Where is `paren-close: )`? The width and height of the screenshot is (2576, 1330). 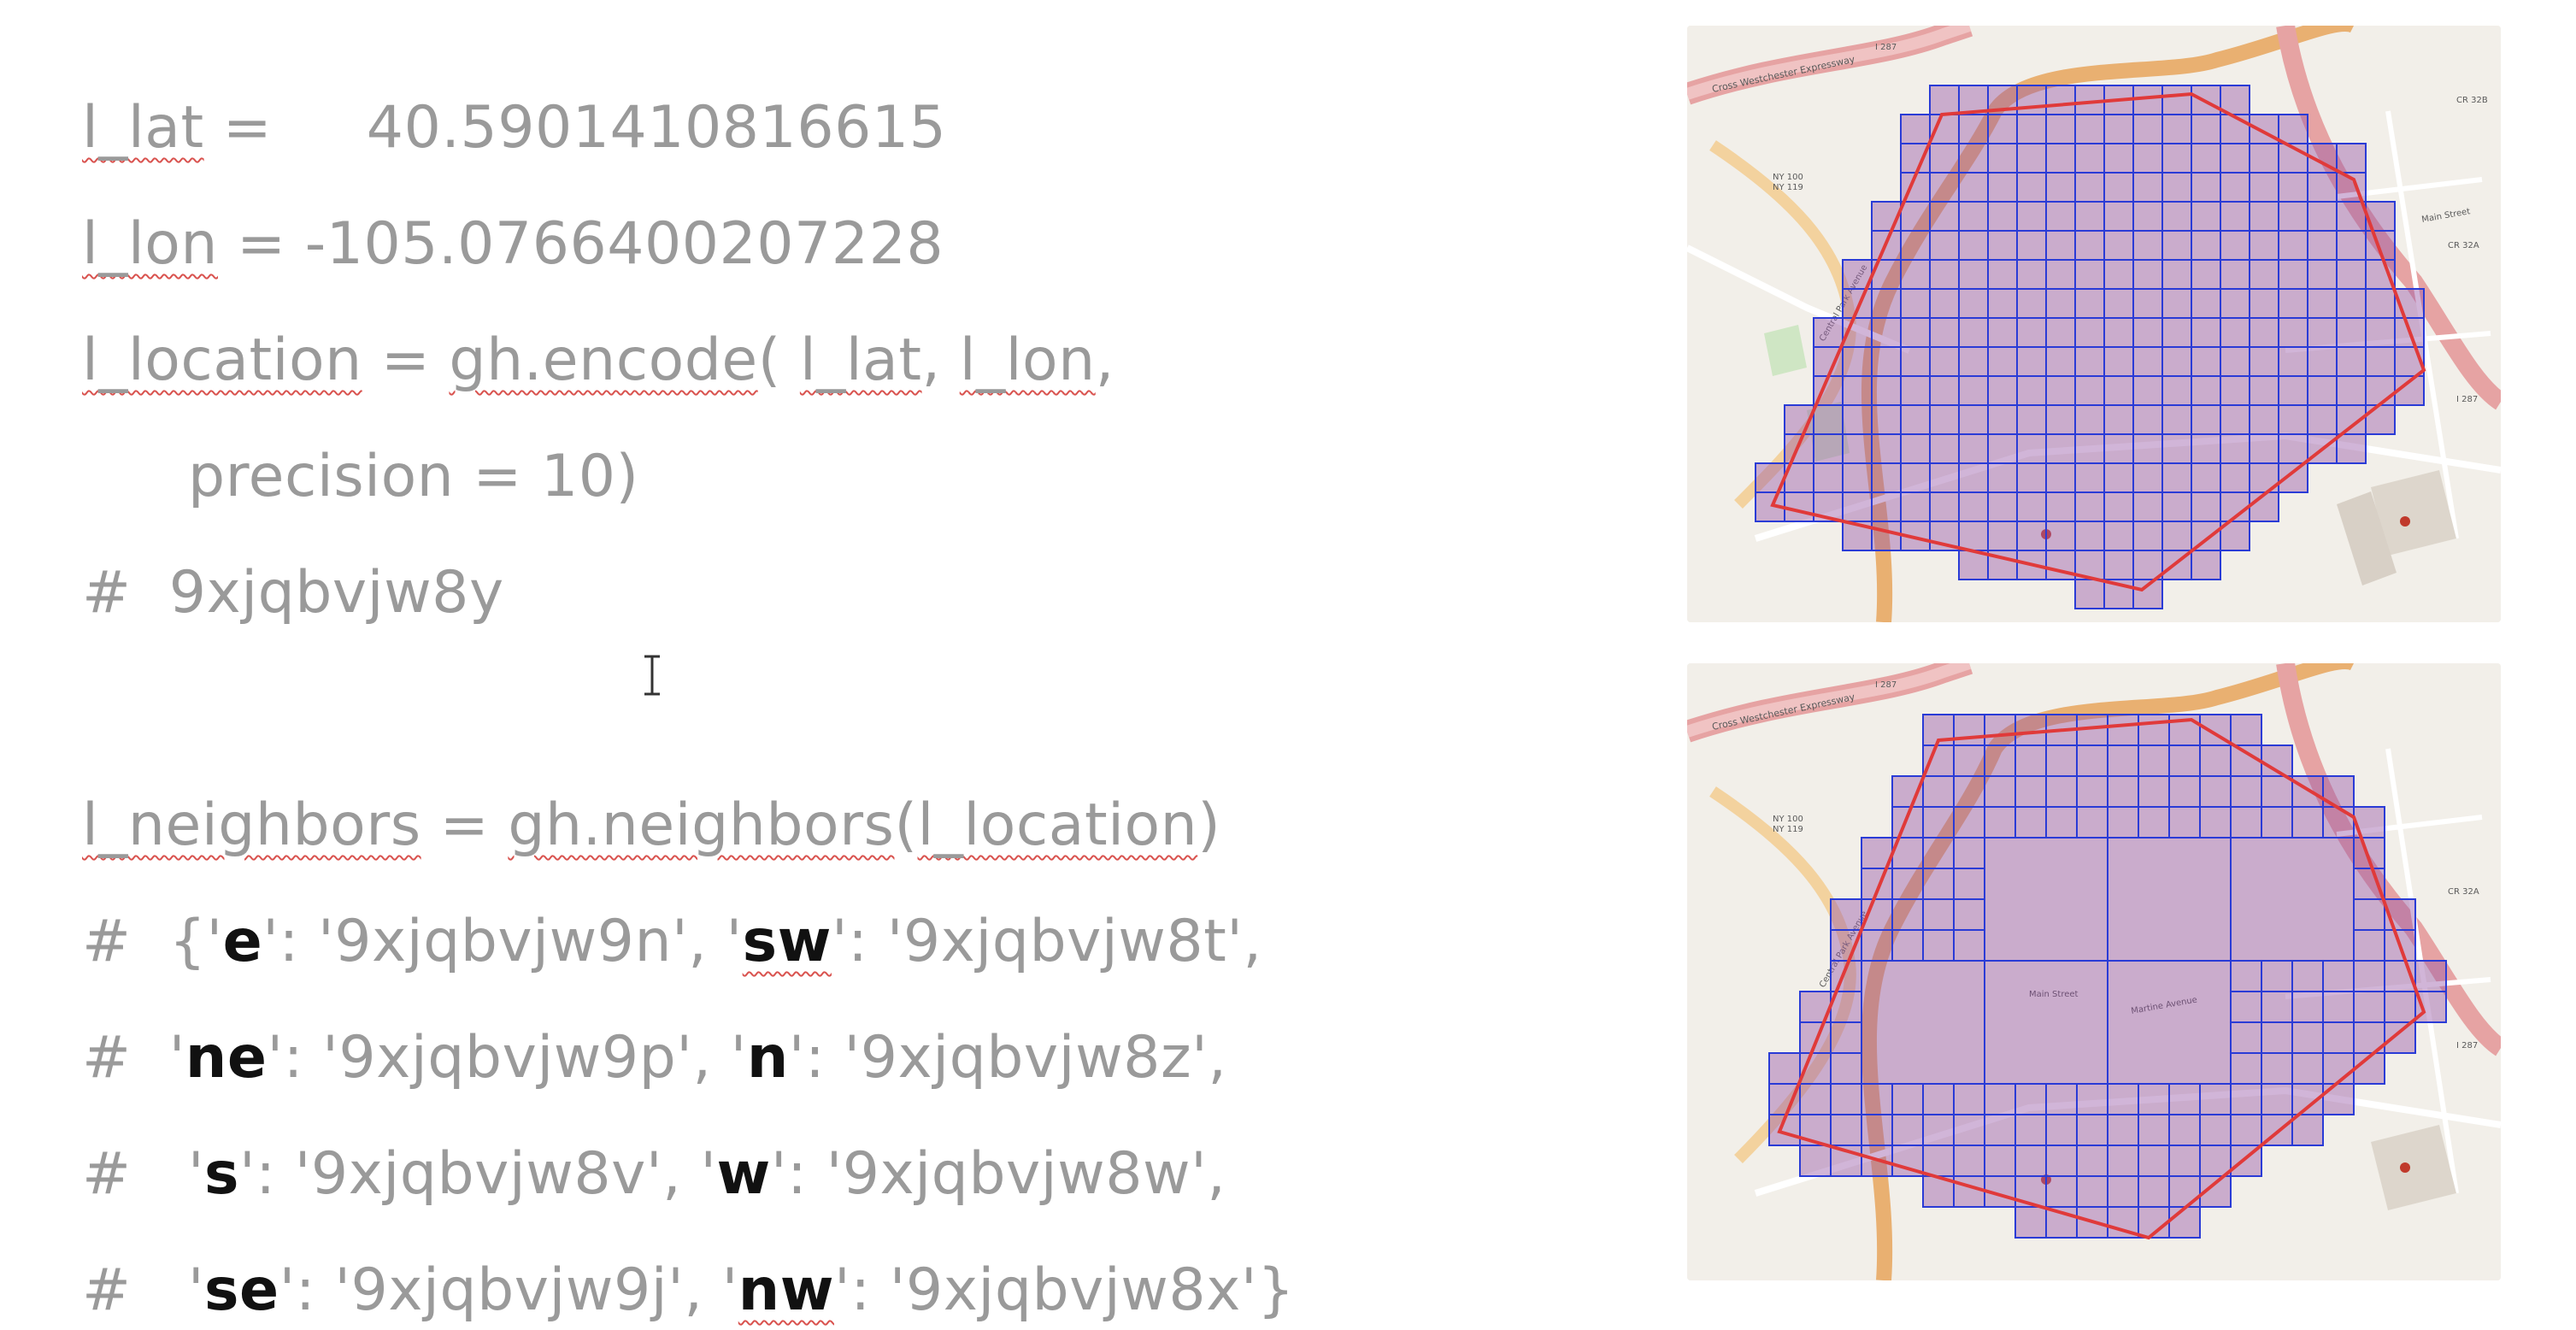 paren-close: ) is located at coordinates (1209, 825).